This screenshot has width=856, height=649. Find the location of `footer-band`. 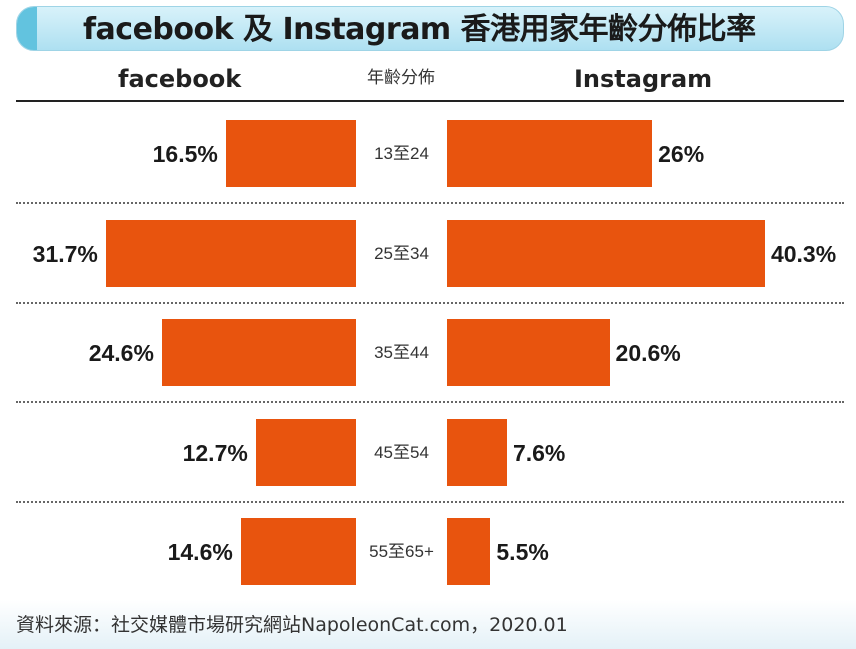

footer-band is located at coordinates (428, 624).